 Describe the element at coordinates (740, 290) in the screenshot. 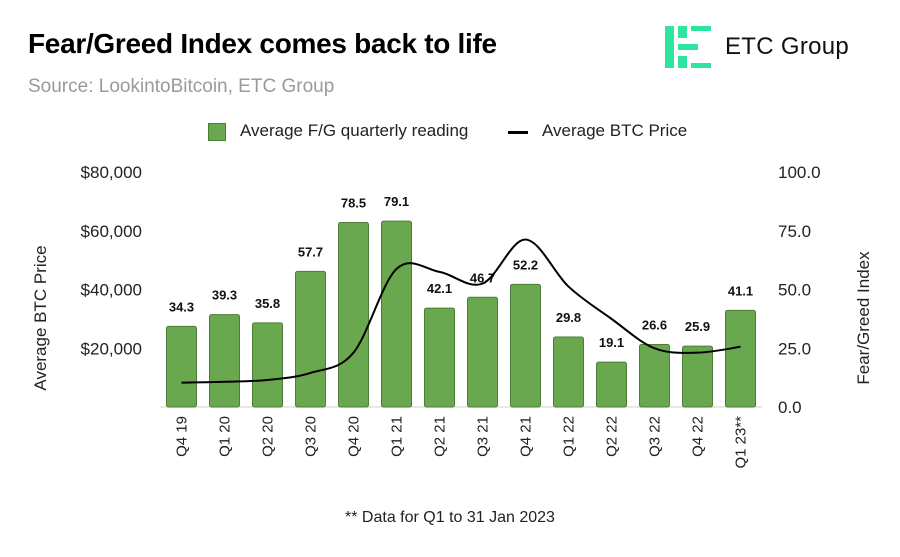

I see `bar-value-label: 41.1` at that location.